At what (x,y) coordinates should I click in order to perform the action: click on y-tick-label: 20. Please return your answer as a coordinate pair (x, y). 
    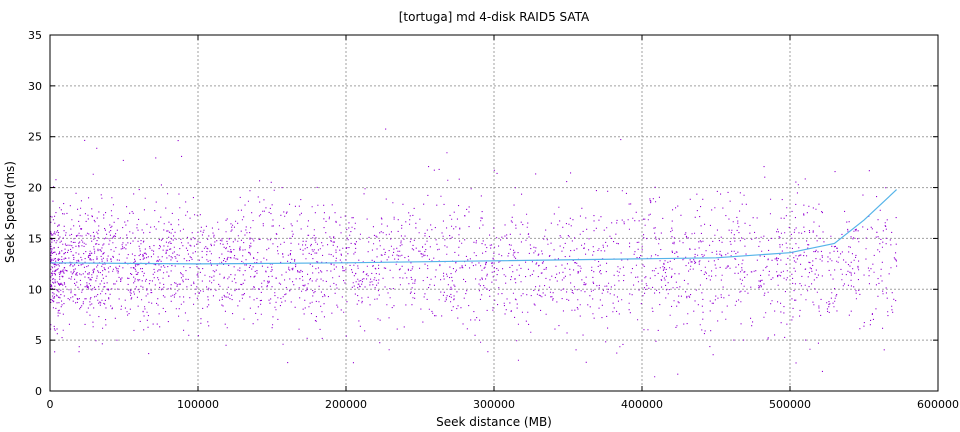
    Looking at the image, I should click on (35, 188).